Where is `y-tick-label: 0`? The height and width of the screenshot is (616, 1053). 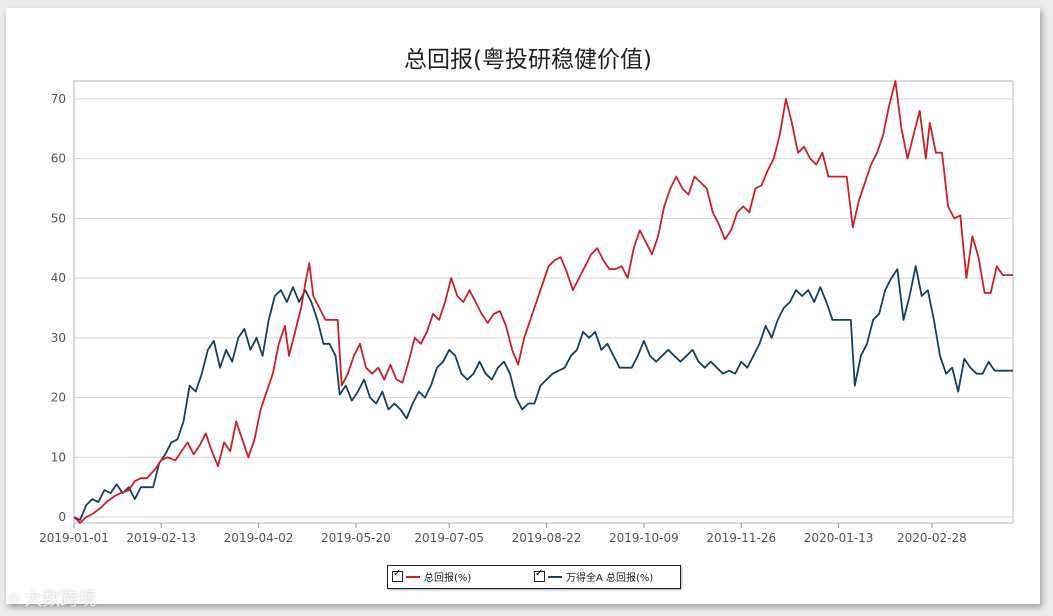 y-tick-label: 0 is located at coordinates (62, 517).